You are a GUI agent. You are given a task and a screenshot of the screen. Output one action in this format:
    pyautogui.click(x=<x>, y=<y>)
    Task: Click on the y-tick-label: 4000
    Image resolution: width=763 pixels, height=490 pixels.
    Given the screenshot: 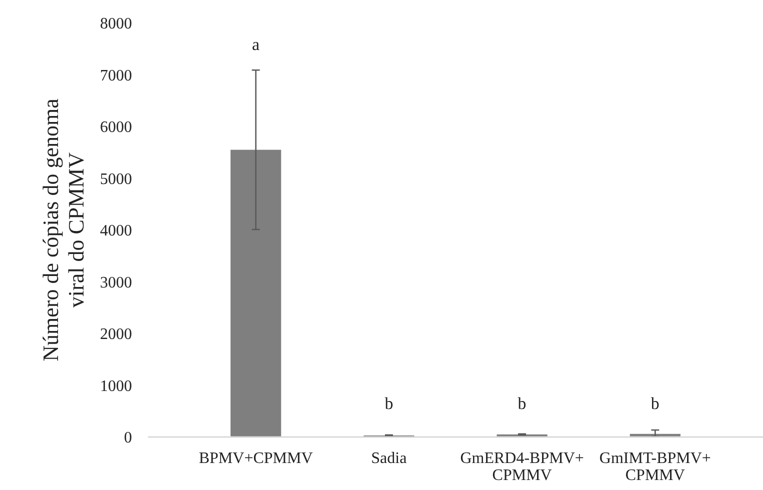 What is the action you would take?
    pyautogui.click(x=116, y=231)
    